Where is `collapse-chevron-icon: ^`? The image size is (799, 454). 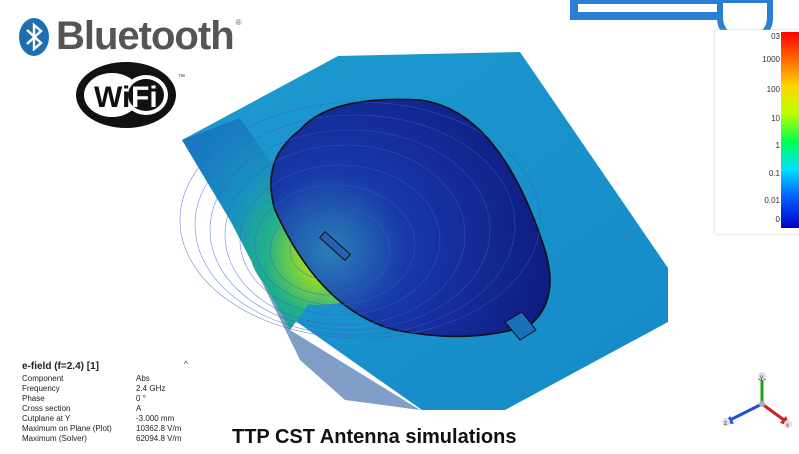 collapse-chevron-icon: ^ is located at coordinates (185, 364).